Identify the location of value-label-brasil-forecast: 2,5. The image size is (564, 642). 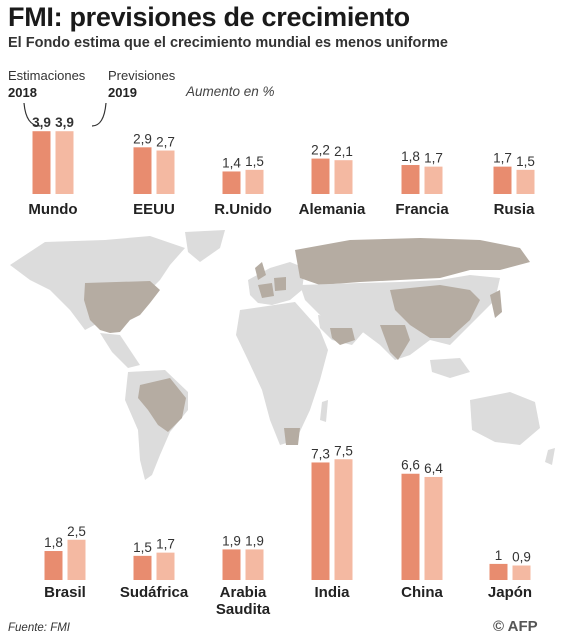
(76, 531).